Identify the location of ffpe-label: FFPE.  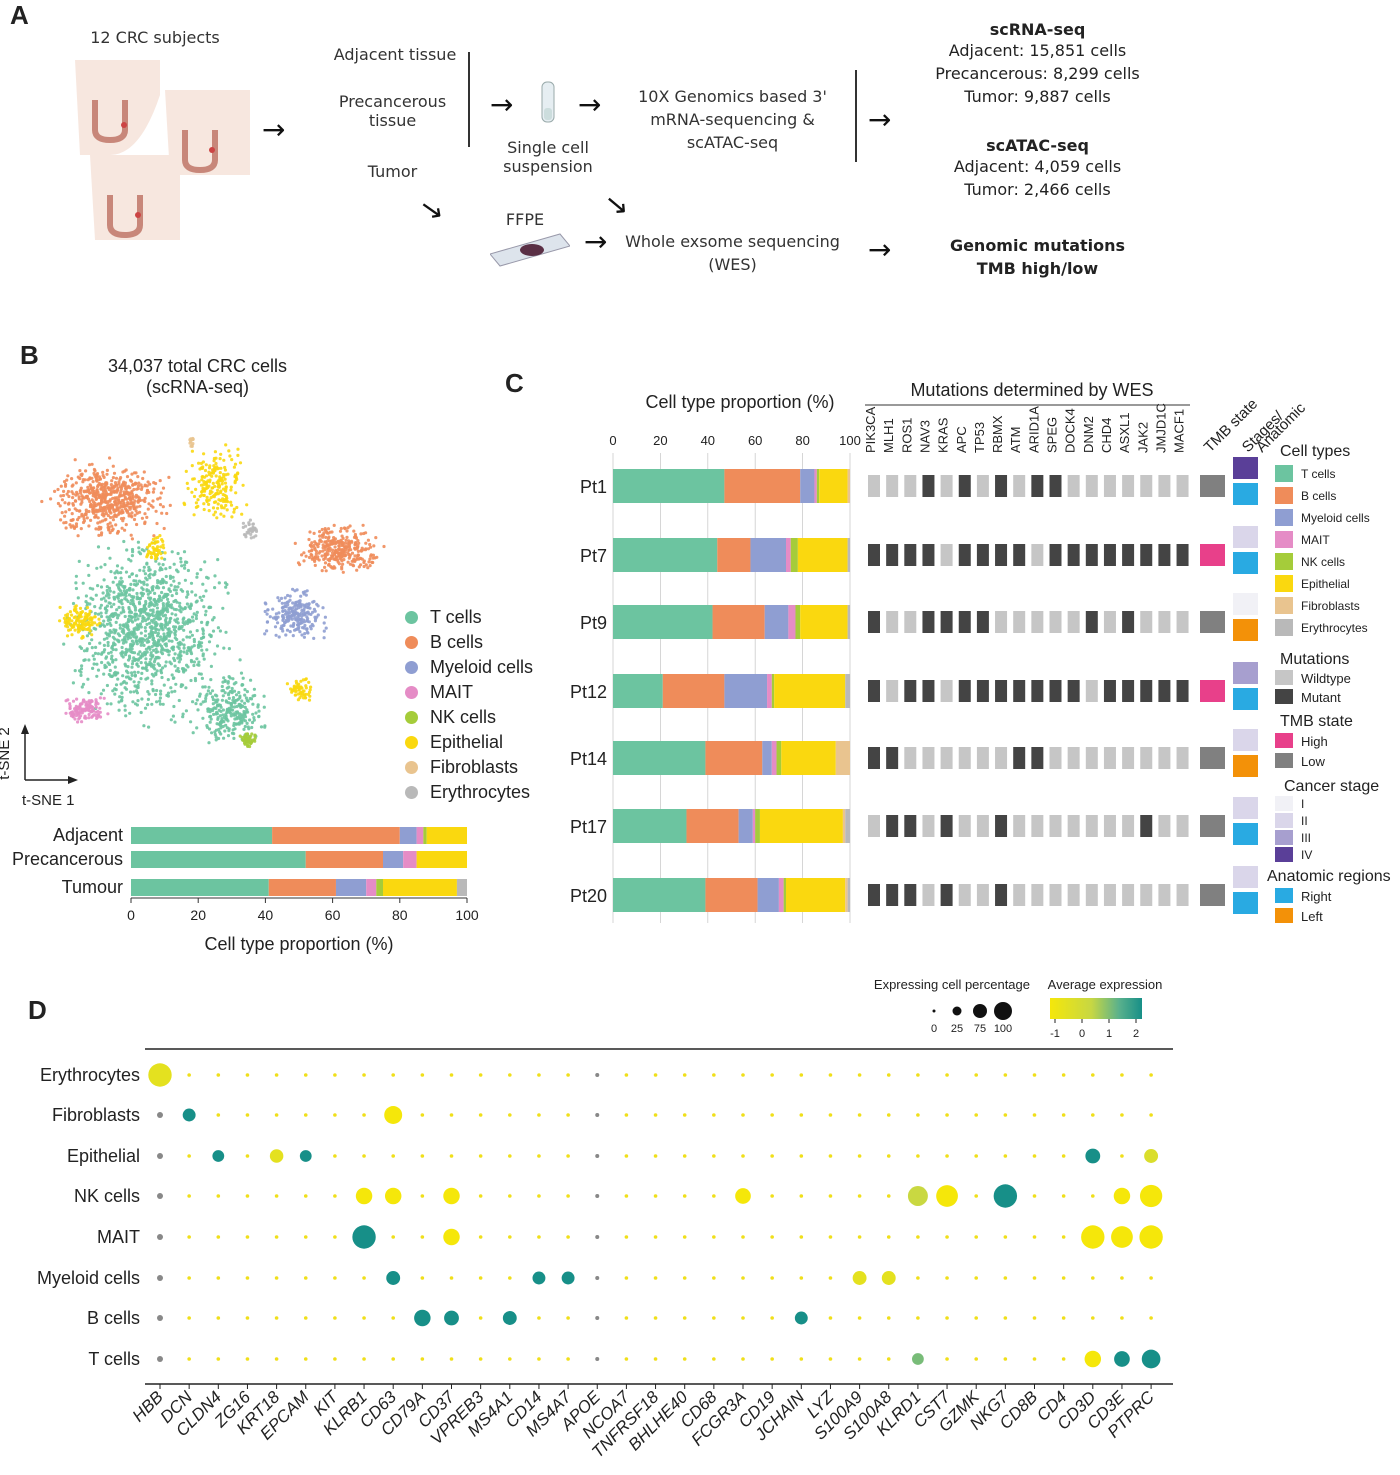
(525, 219).